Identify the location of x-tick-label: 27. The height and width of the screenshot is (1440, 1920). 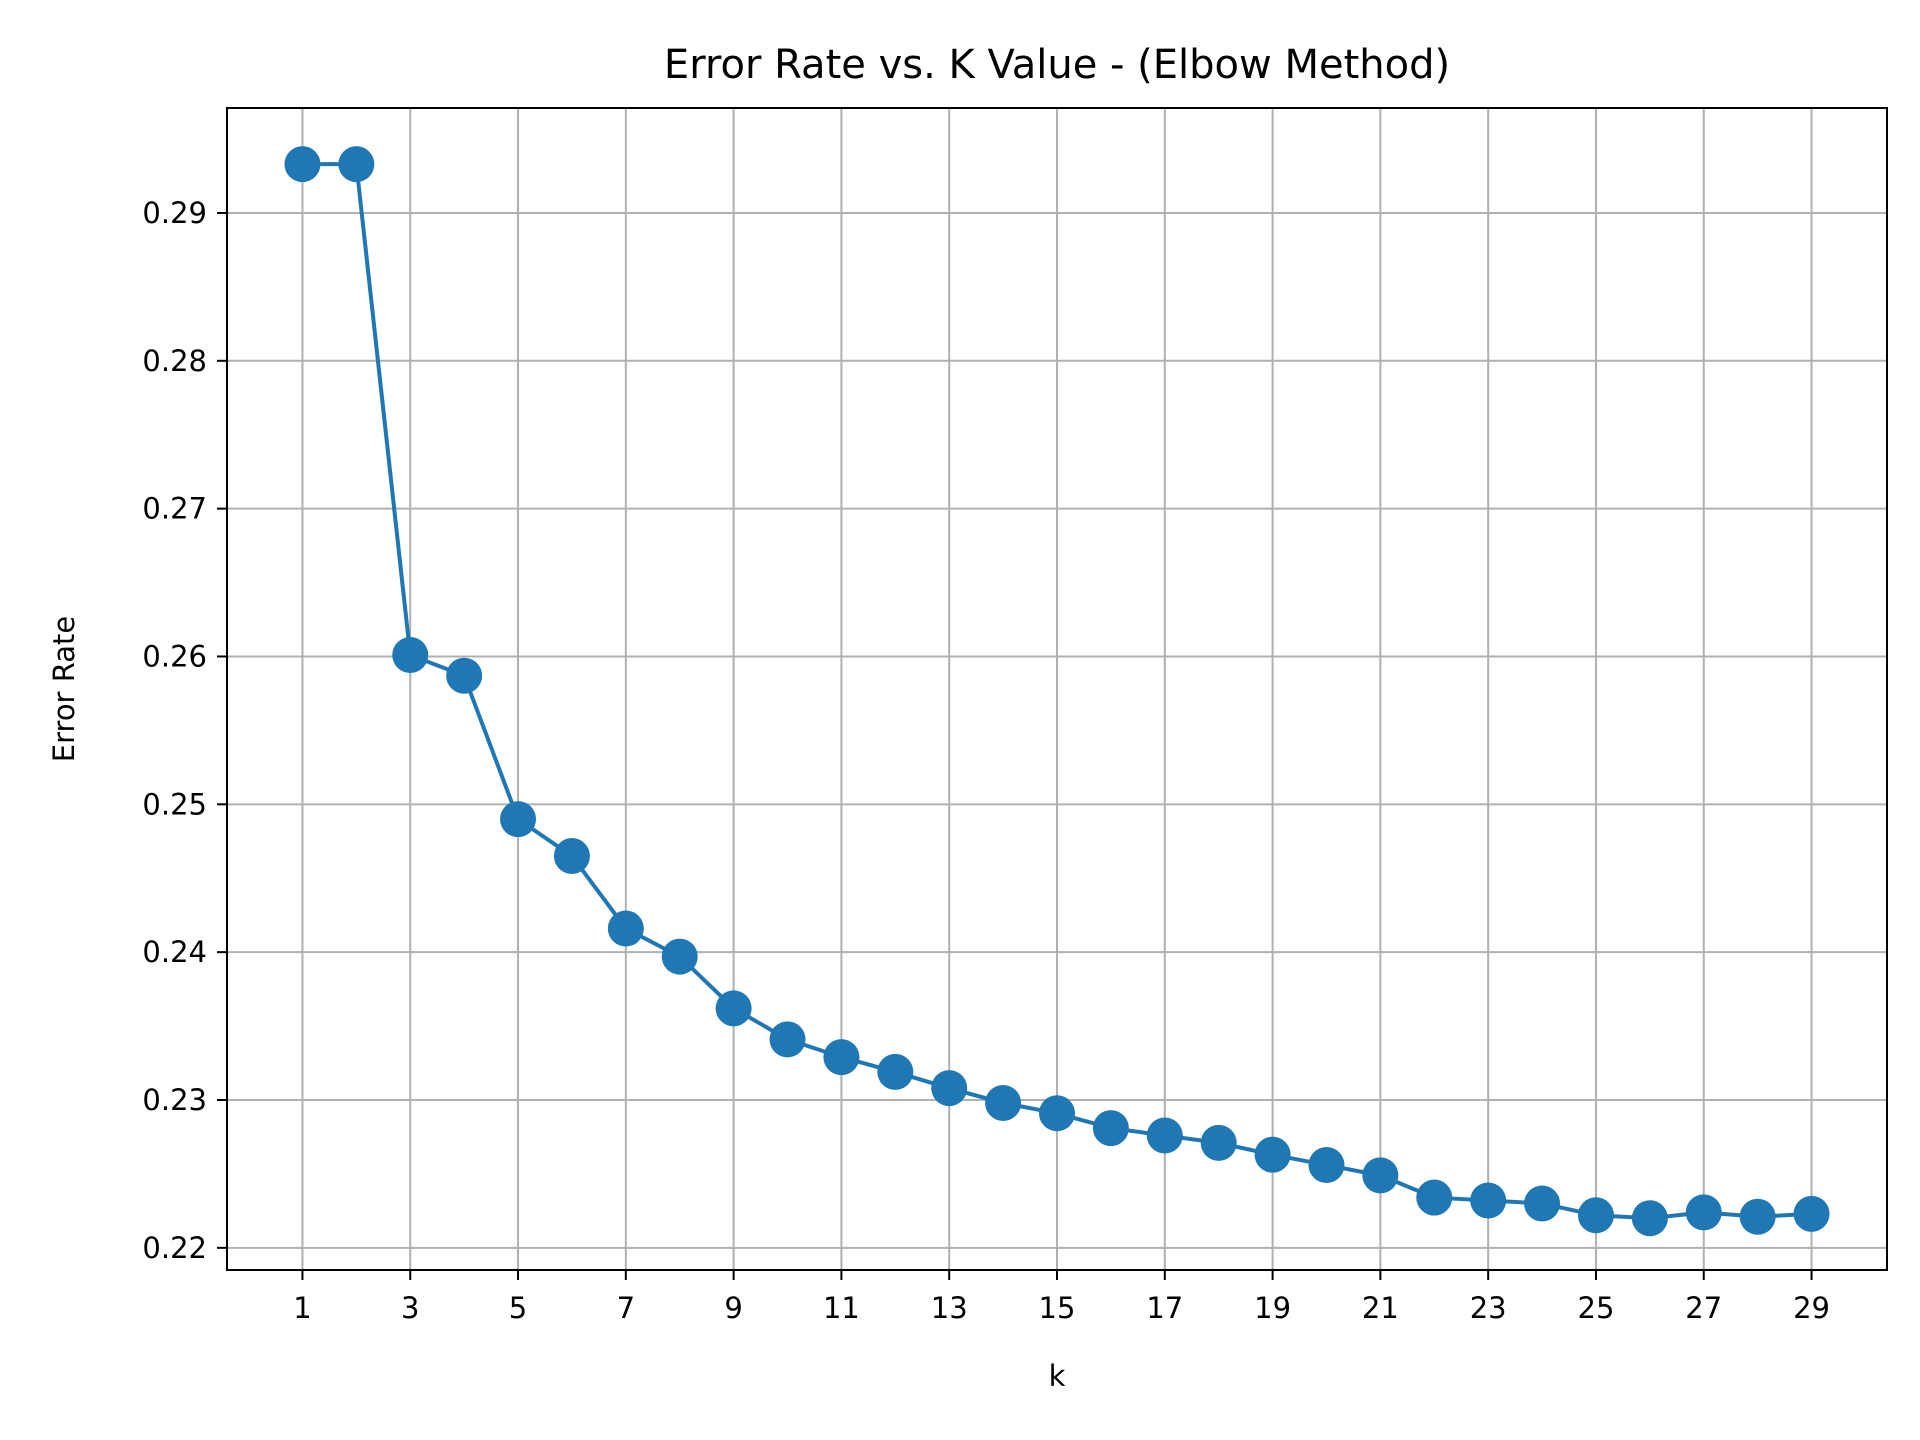
(1703, 1308).